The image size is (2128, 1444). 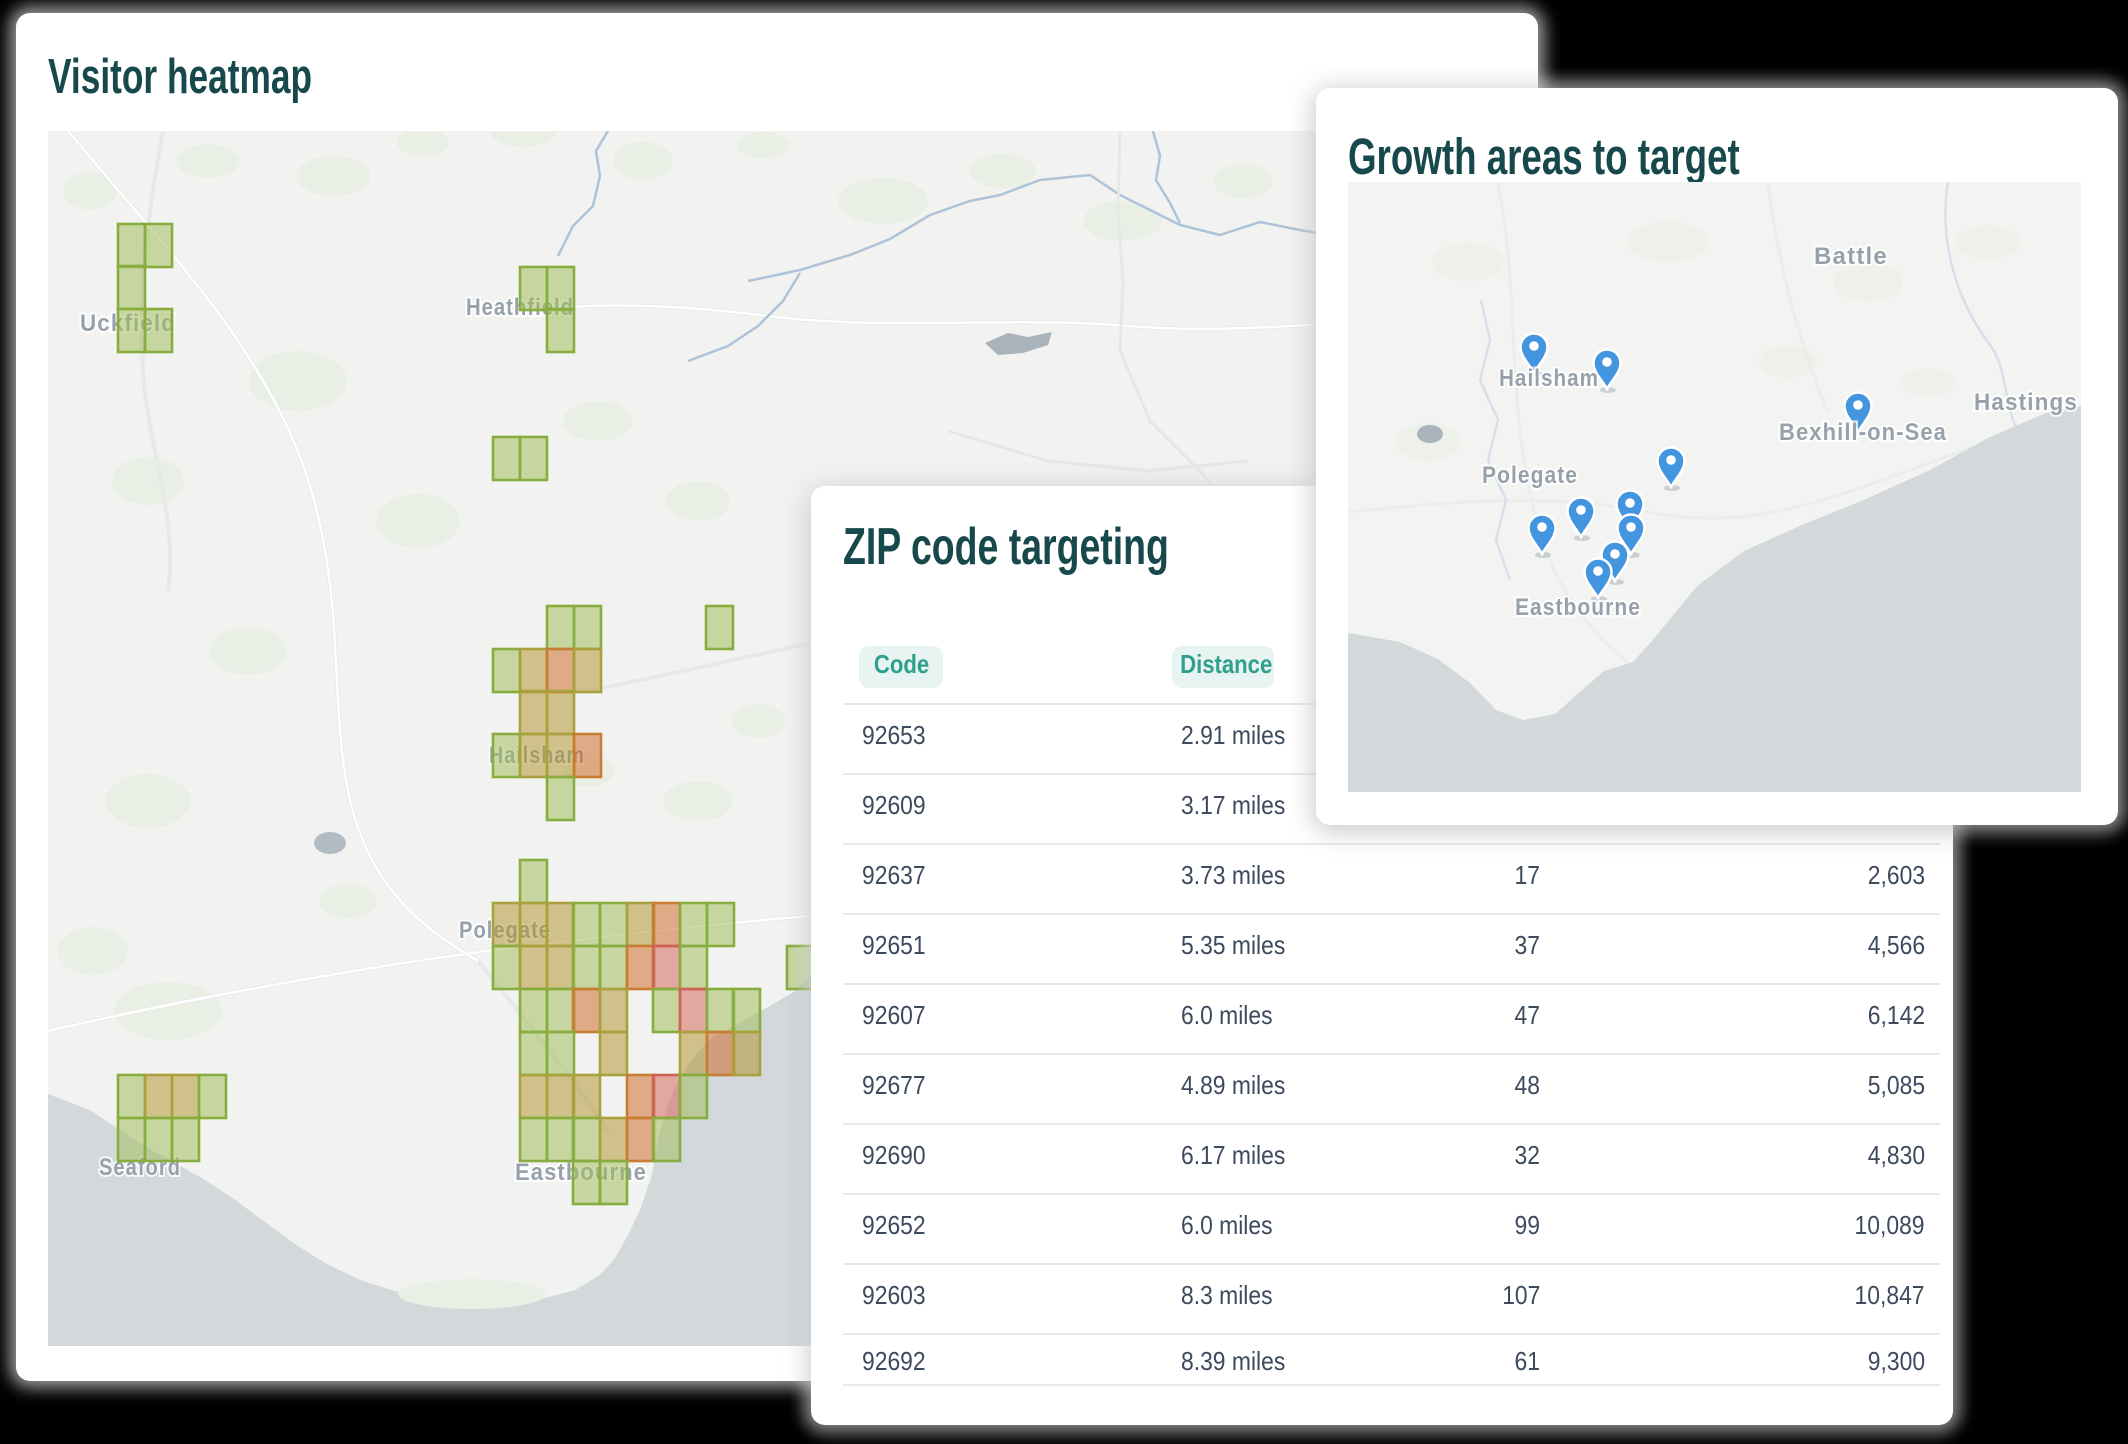 I want to click on svg-text: Eastbourne, so click(x=1578, y=607).